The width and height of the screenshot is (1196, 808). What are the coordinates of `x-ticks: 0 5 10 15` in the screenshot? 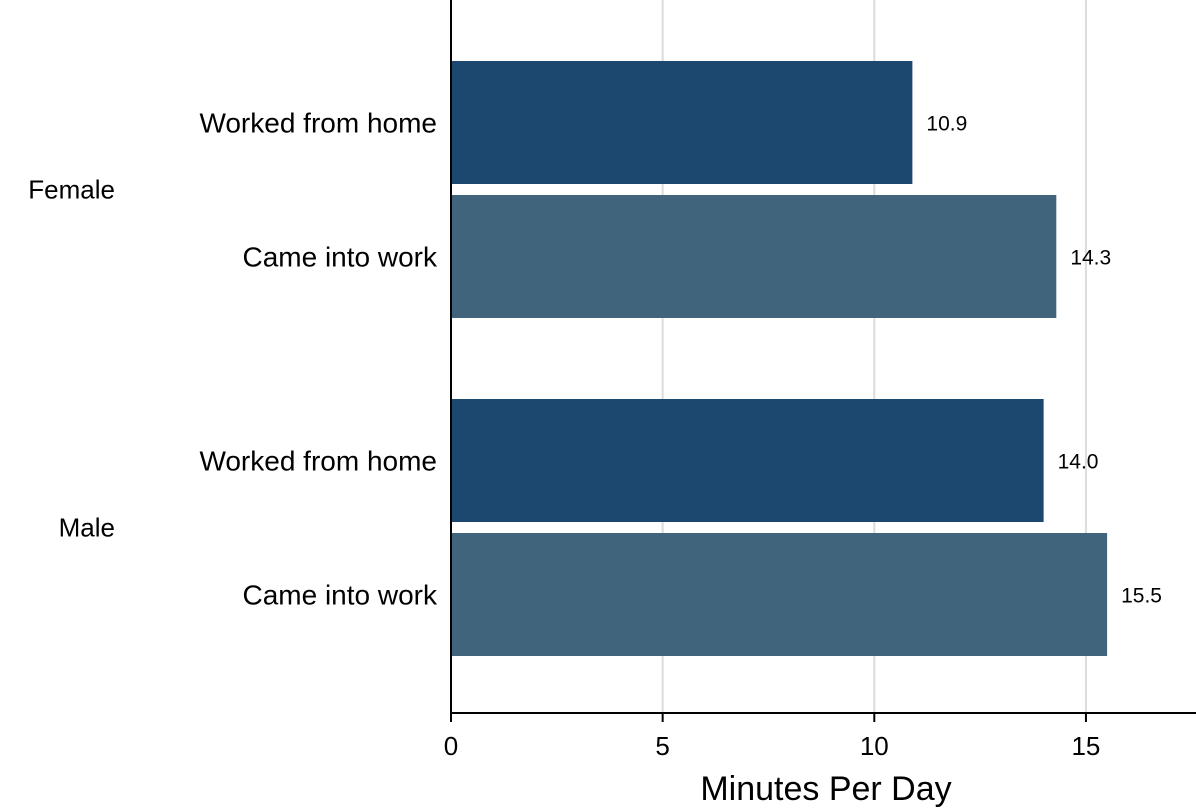 It's located at (772, 737).